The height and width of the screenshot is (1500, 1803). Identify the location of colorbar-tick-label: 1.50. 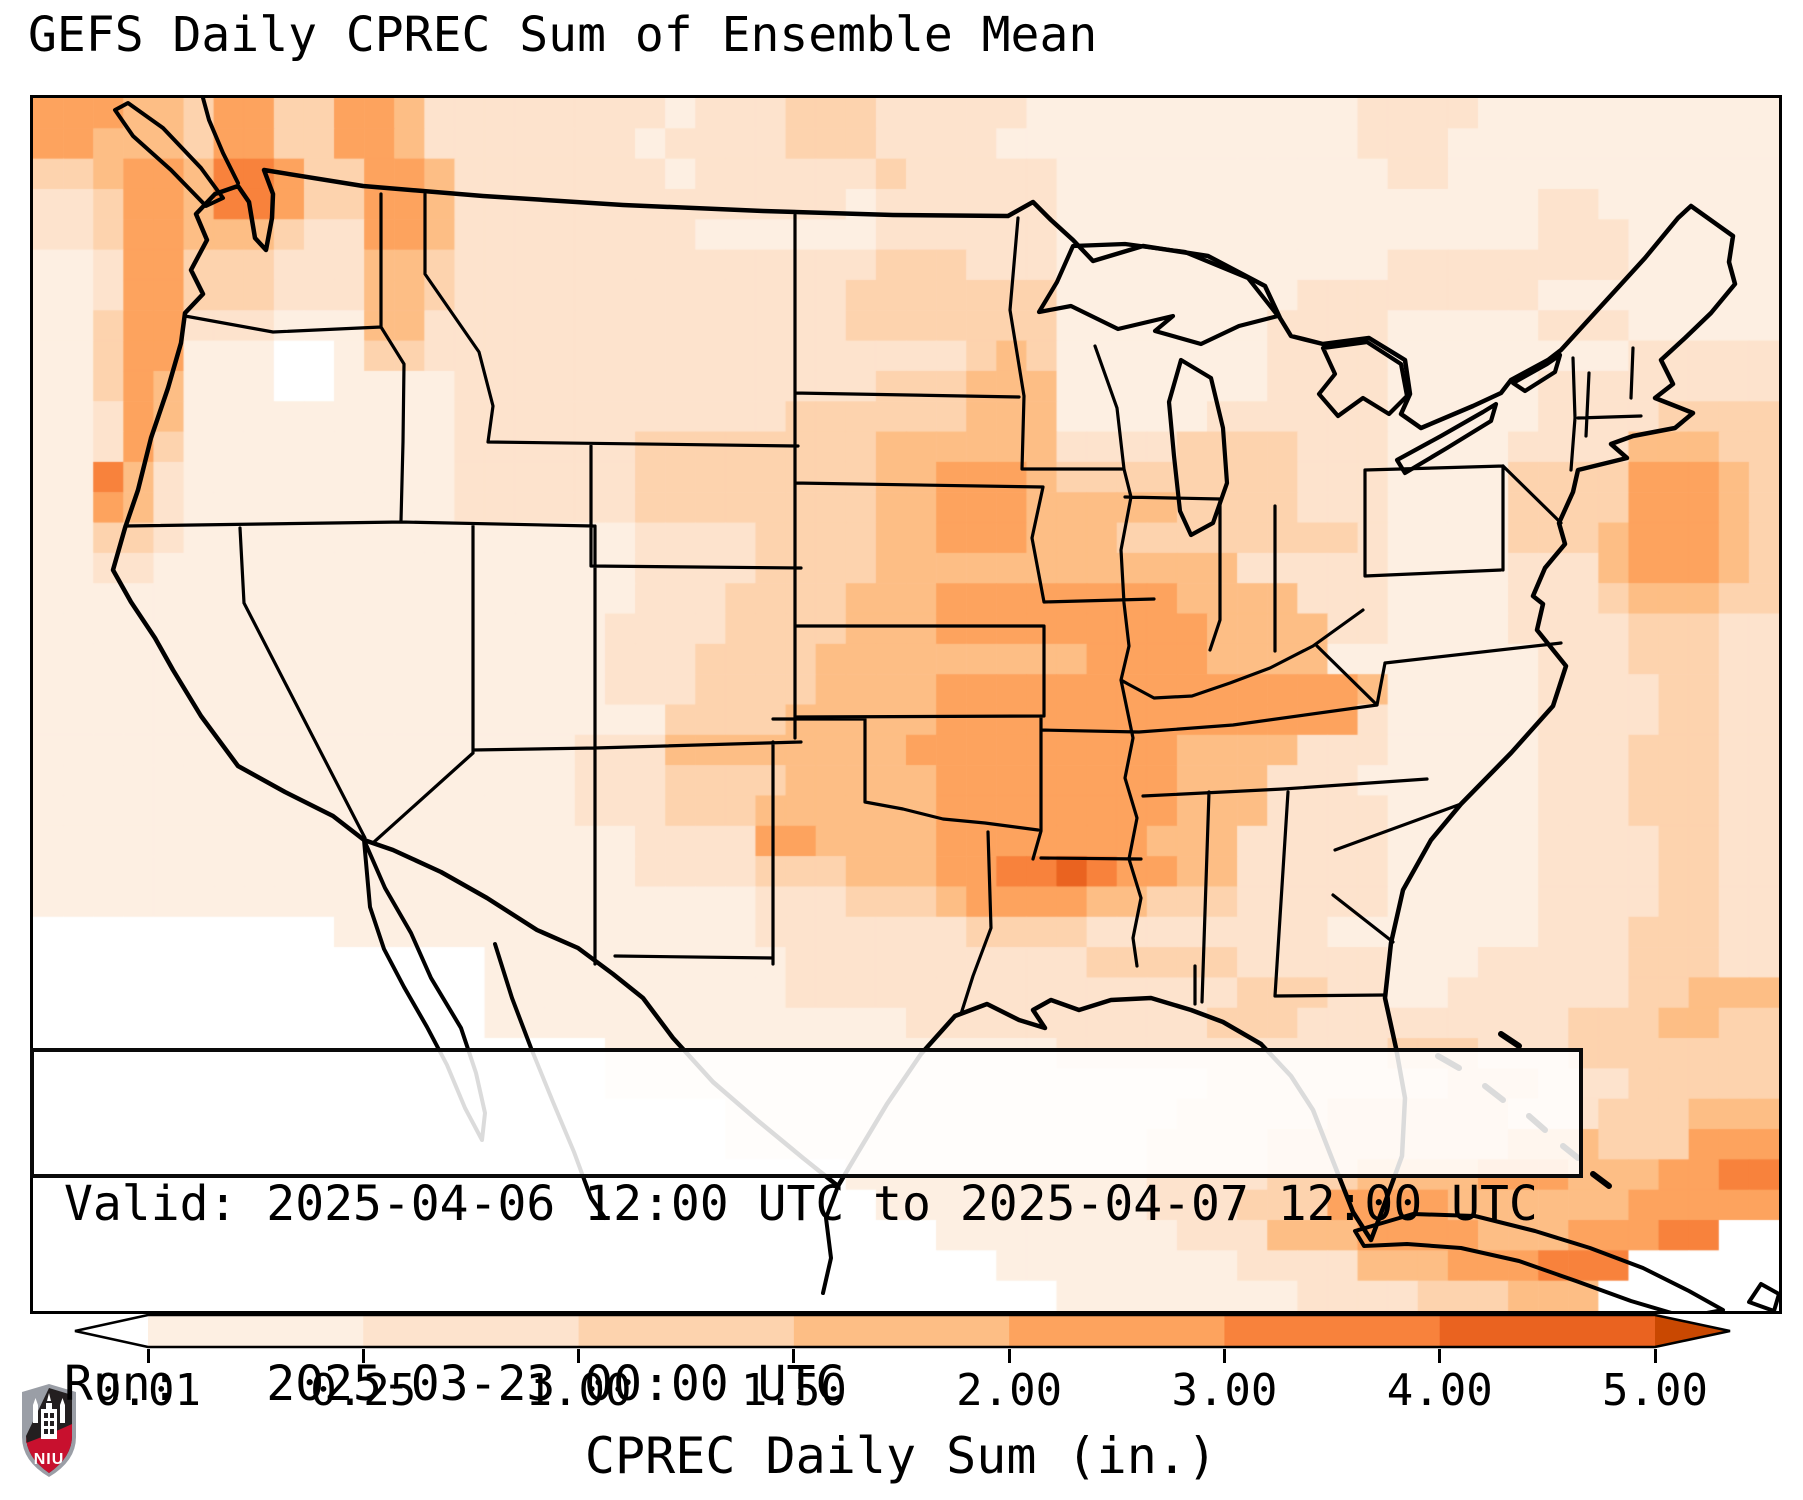
(793, 1390).